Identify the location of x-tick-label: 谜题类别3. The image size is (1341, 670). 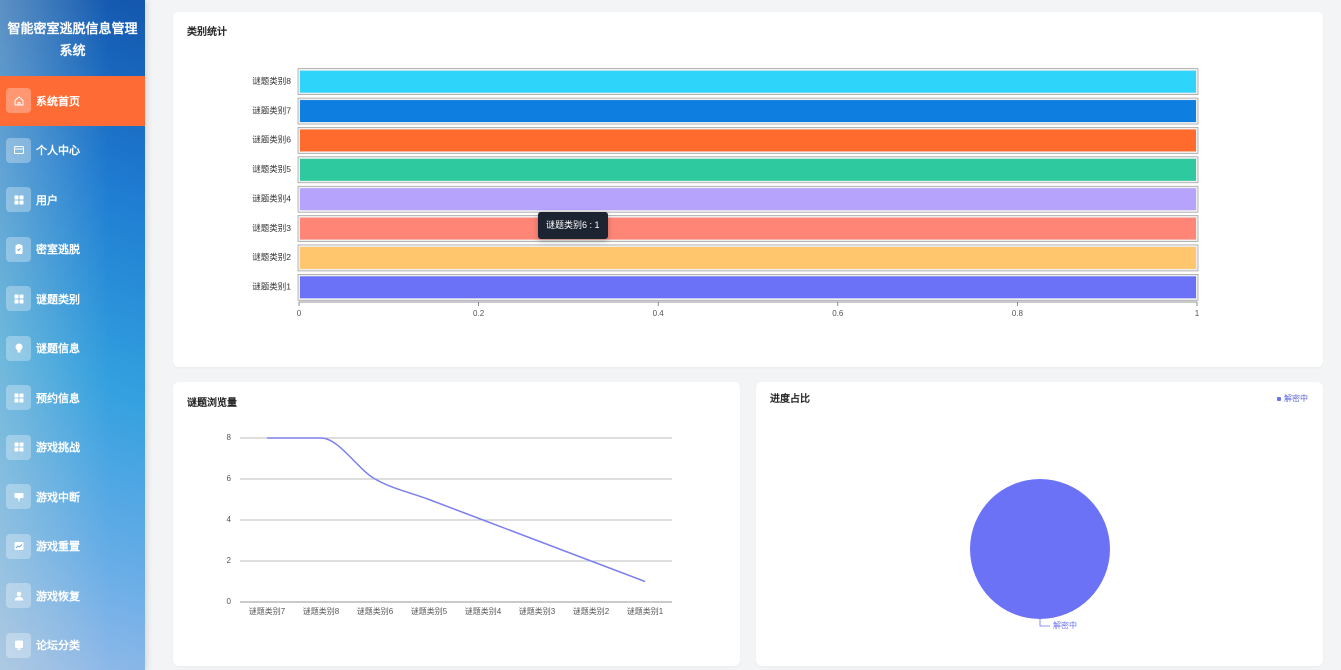
(537, 611).